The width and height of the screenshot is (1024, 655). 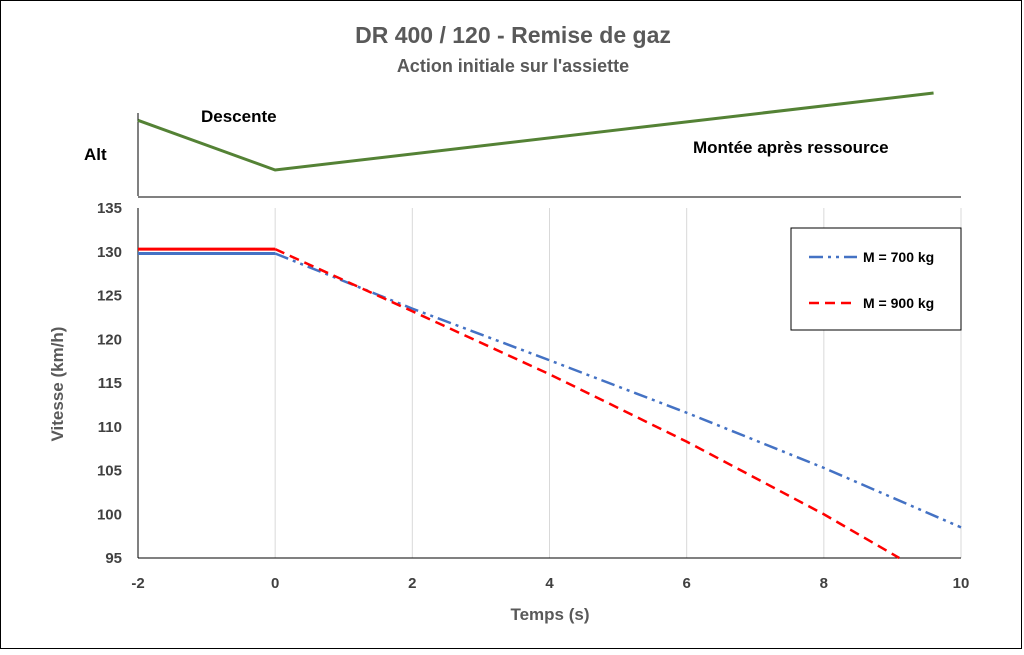 What do you see at coordinates (109, 296) in the screenshot?
I see `y-tick-label: 125` at bounding box center [109, 296].